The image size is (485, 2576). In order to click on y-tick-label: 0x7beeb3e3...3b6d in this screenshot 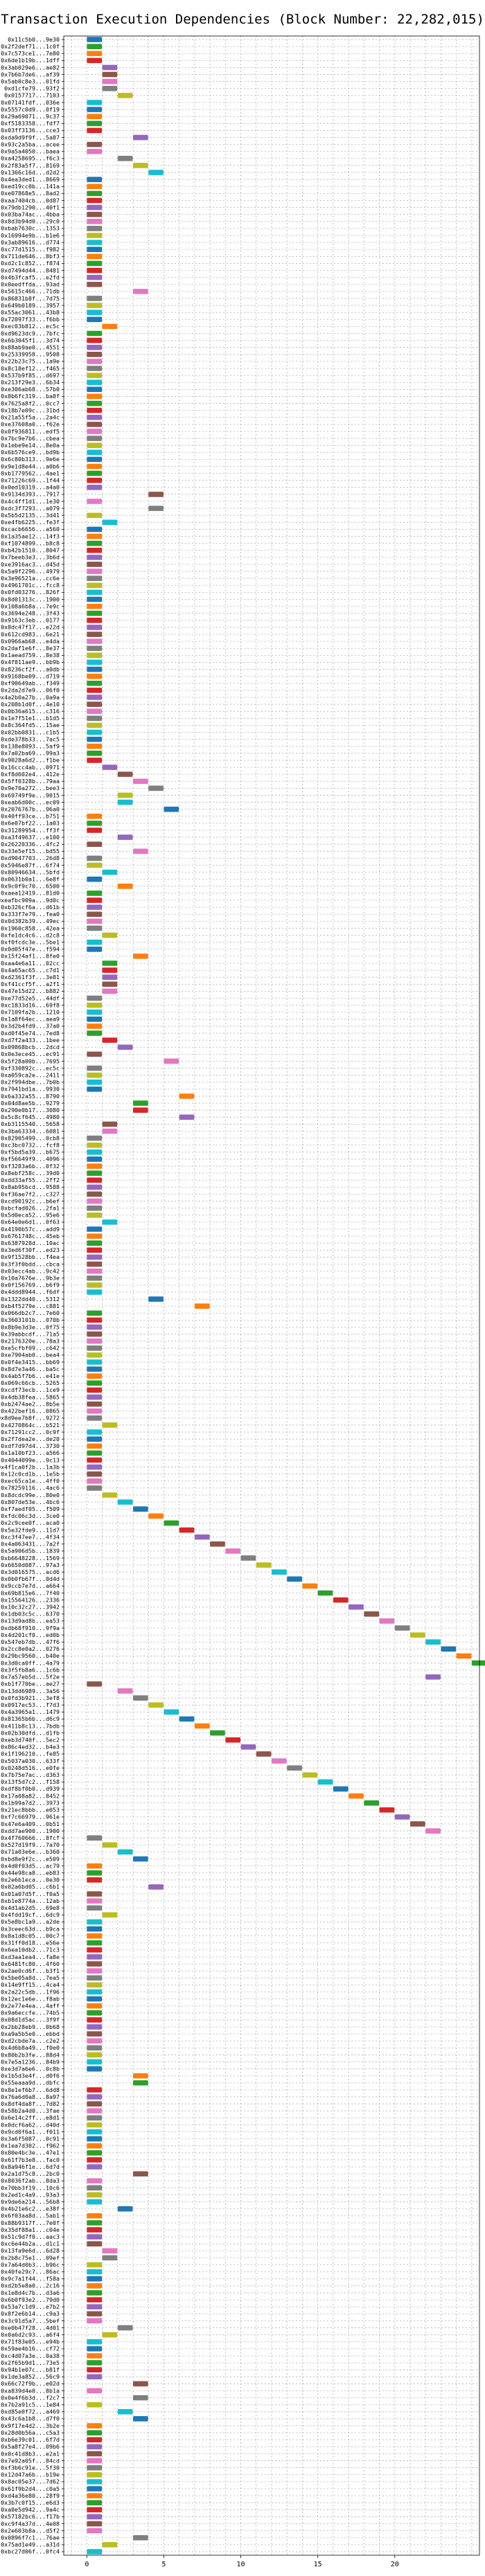, I will do `click(30, 557)`.